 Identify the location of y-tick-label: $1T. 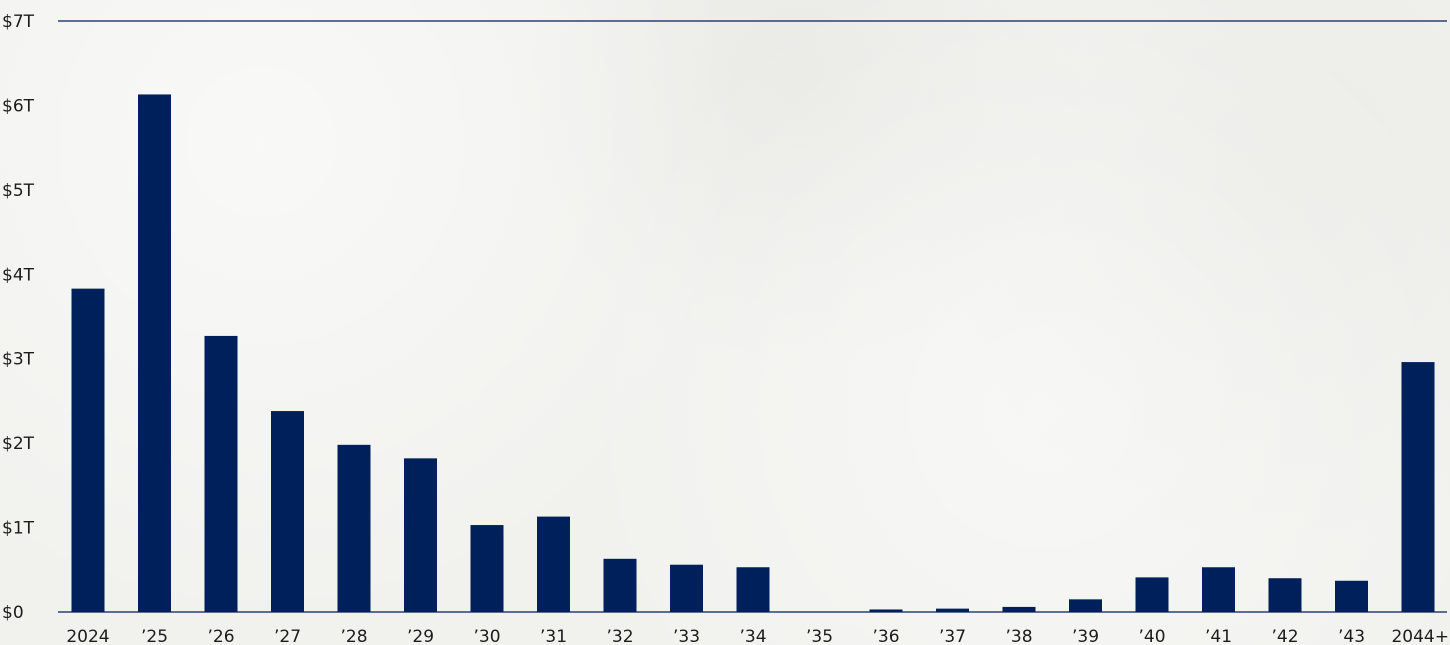
(18, 529).